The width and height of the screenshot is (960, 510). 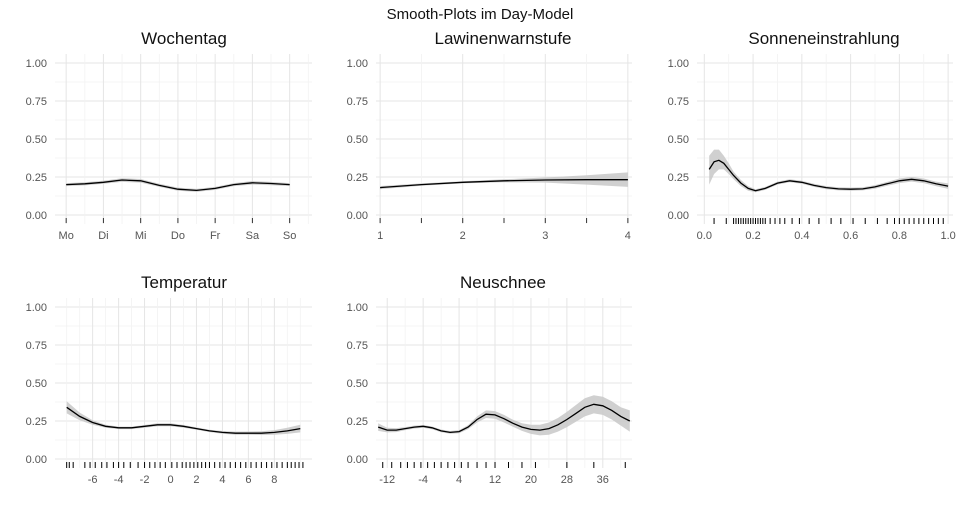 What do you see at coordinates (93, 480) in the screenshot?
I see `x-tick-label: -6` at bounding box center [93, 480].